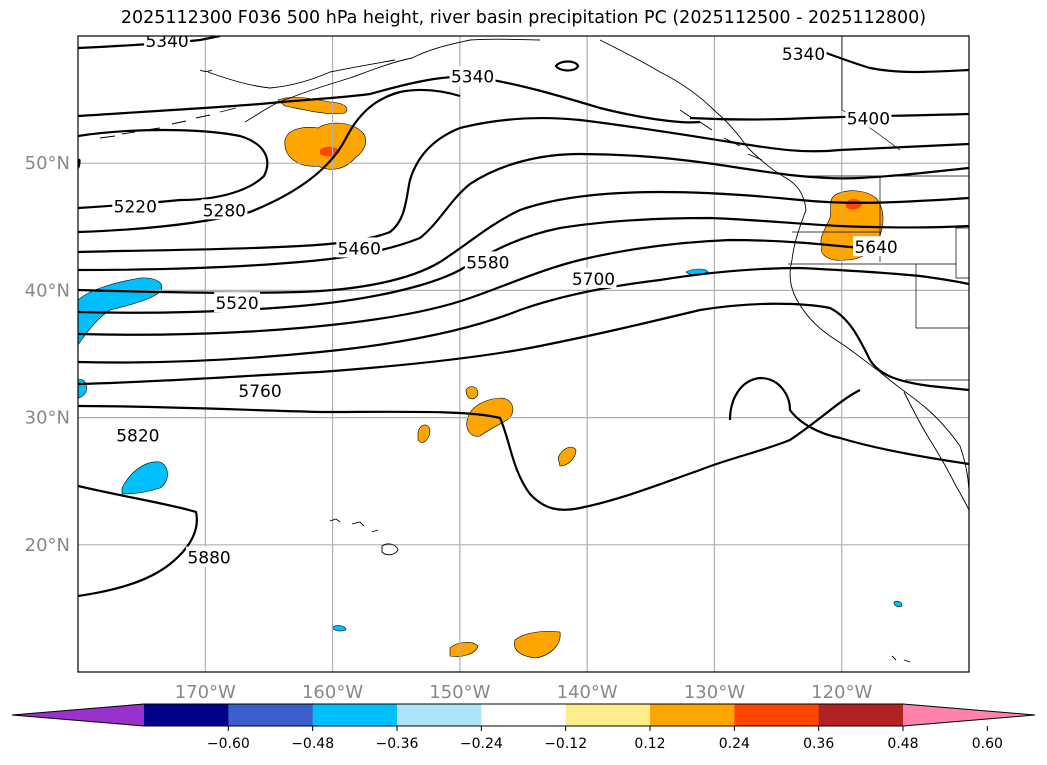 The height and width of the screenshot is (765, 1047). Describe the element at coordinates (898, 604) in the screenshot. I see `shade-region-neg-se` at that location.